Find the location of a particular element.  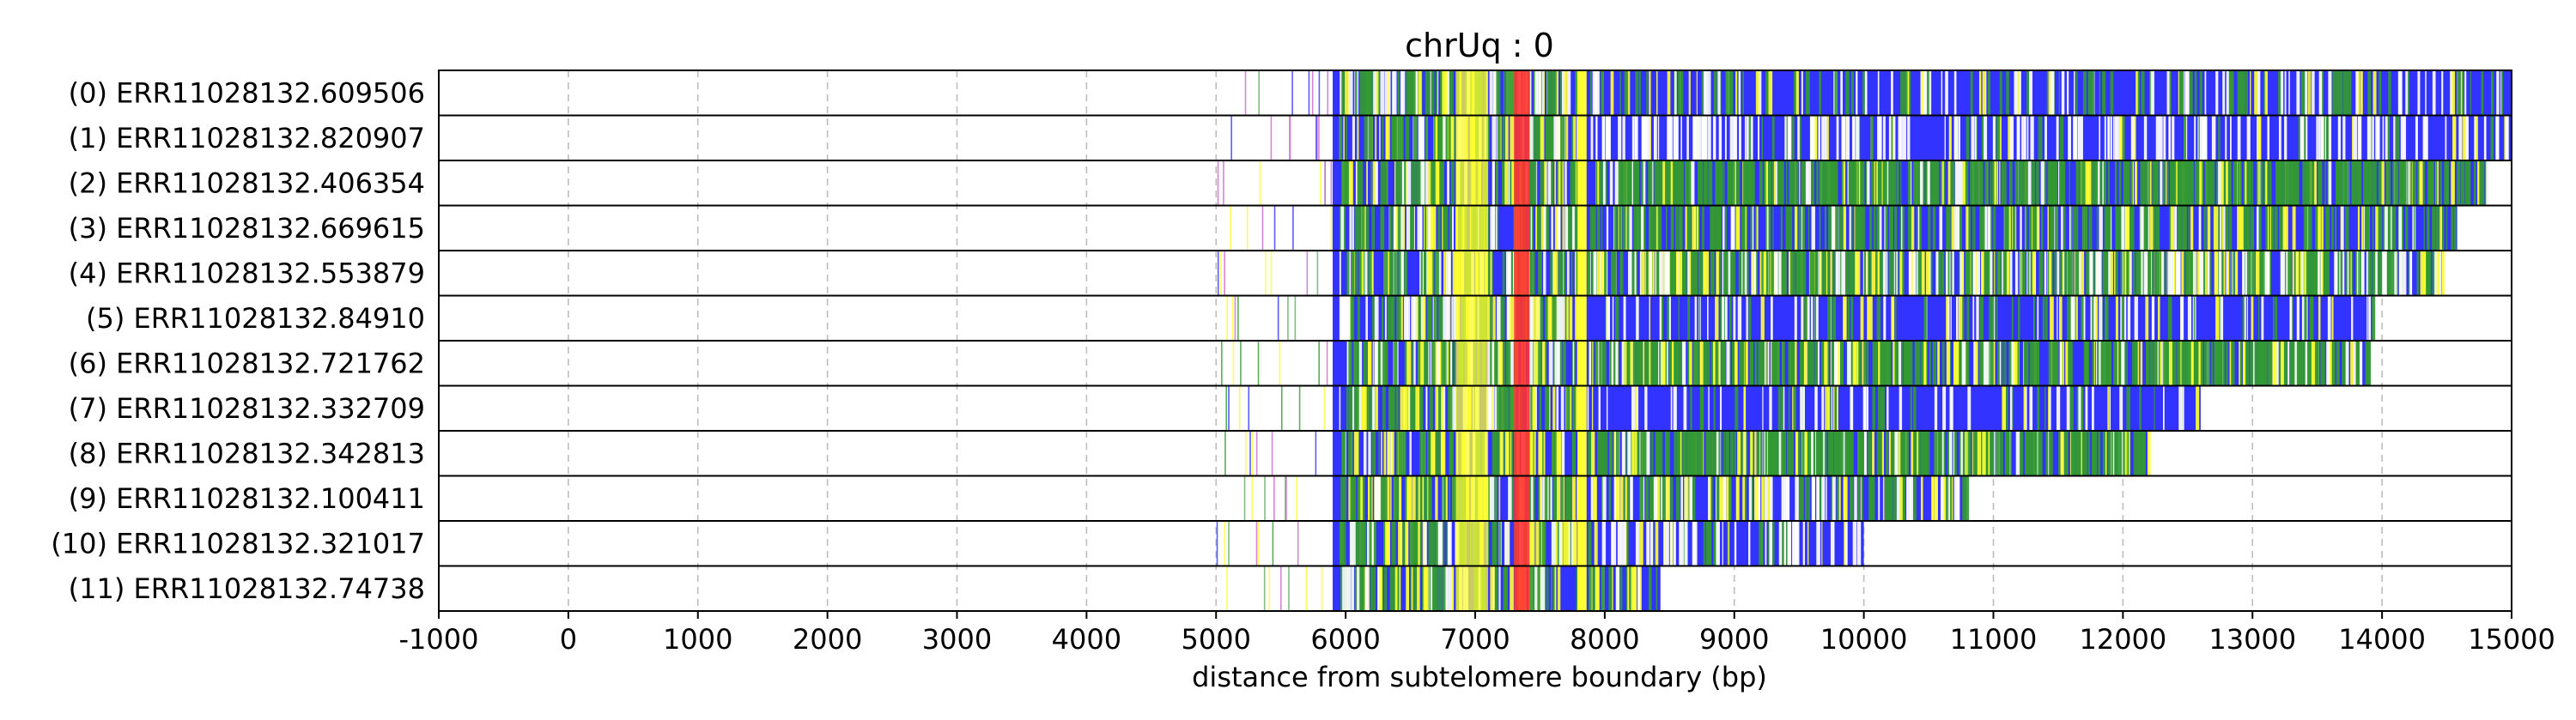

yellow-block is located at coordinates (1472, 543).